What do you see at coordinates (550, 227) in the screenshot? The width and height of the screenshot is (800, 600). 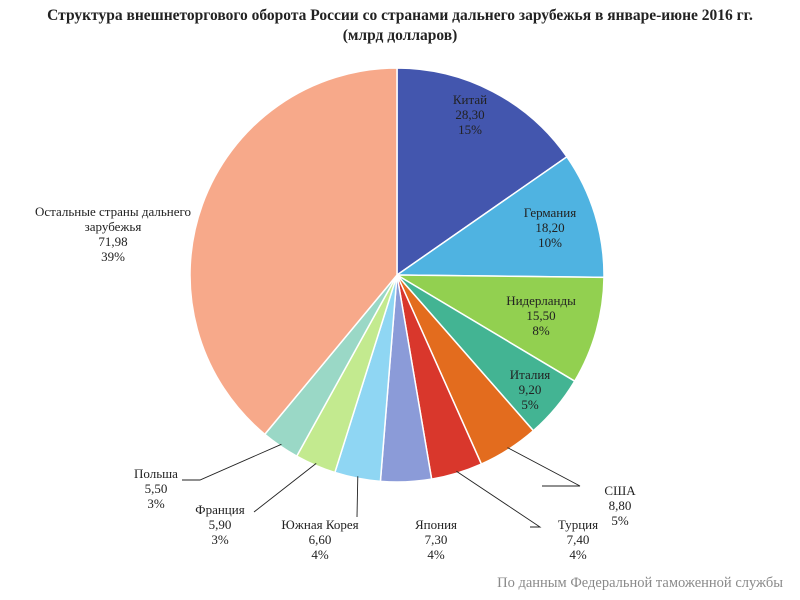 I see `slice-label-2: Германия 18,20 10%` at bounding box center [550, 227].